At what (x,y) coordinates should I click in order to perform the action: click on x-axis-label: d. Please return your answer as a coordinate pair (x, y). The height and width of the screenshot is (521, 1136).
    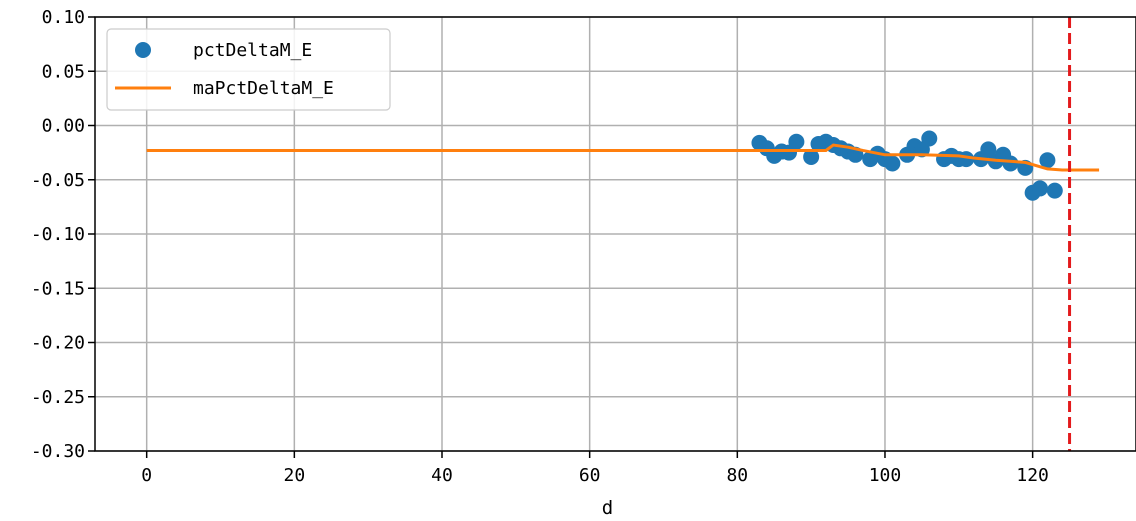
    Looking at the image, I should click on (607, 508).